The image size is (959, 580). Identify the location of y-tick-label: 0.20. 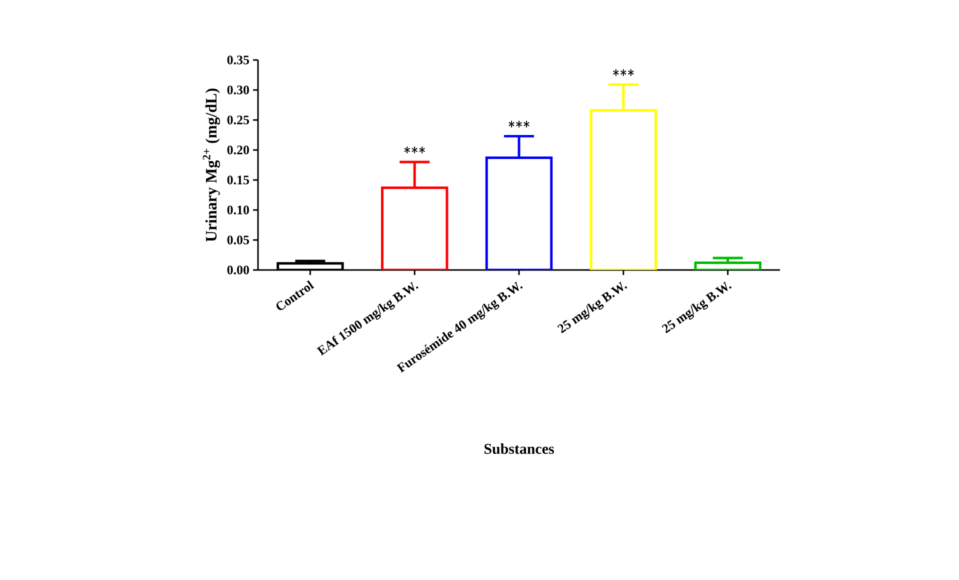
(238, 150).